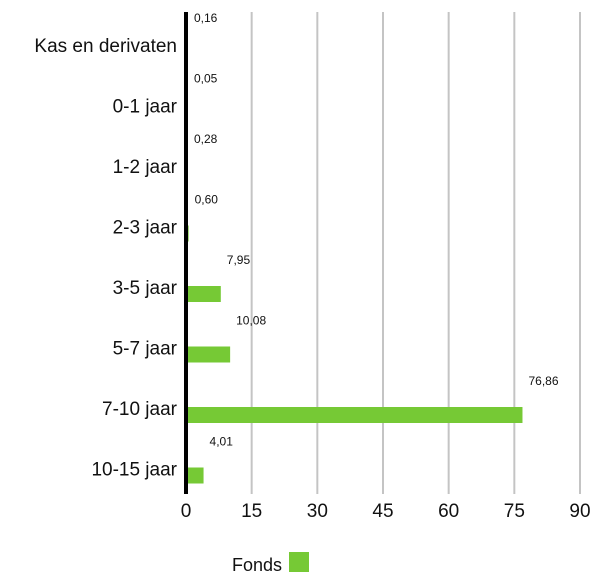  I want to click on category-label-7-10-jaar: 7-10 jaar, so click(140, 409).